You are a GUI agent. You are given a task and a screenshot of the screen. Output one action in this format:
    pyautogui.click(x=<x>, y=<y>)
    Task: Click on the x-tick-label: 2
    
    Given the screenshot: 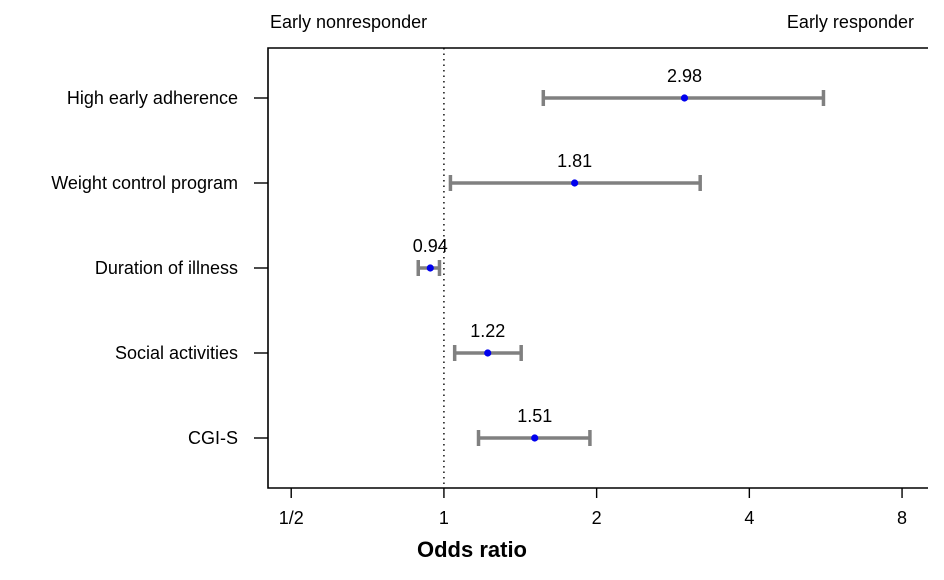 What is the action you would take?
    pyautogui.click(x=597, y=518)
    